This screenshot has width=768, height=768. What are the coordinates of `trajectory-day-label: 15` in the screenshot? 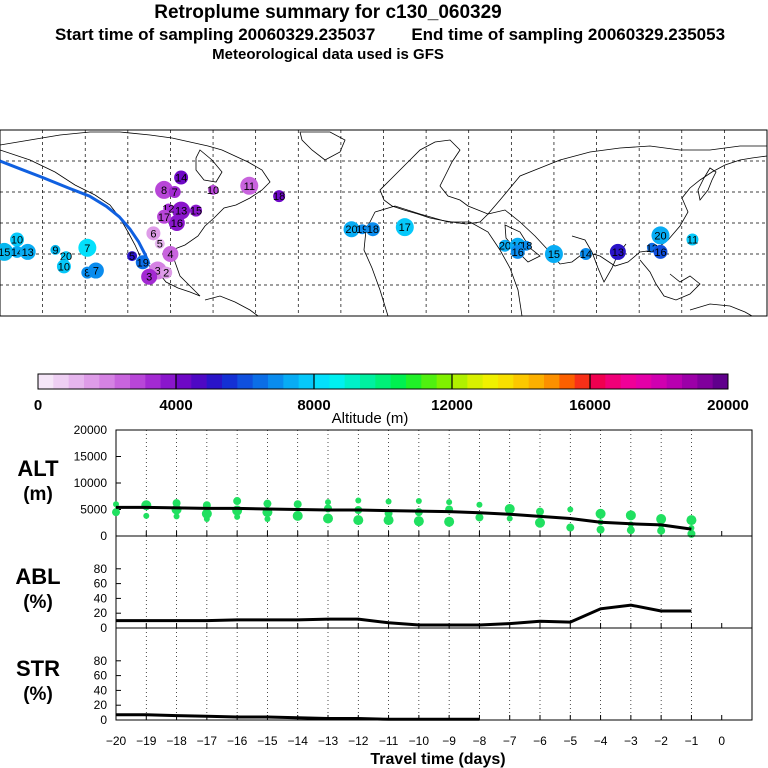 It's located at (196, 212).